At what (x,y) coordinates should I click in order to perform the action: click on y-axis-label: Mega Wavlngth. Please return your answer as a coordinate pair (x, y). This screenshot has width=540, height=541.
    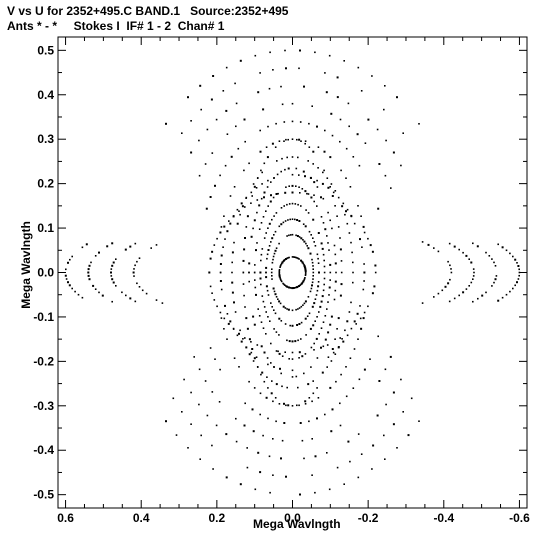
    Looking at the image, I should click on (26, 265).